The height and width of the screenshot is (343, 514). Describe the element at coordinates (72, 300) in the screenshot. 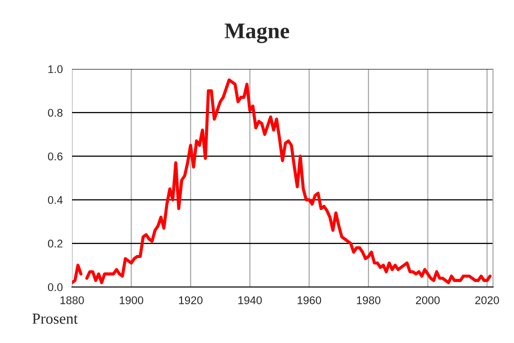

I see `x-tick-label: 1880` at that location.